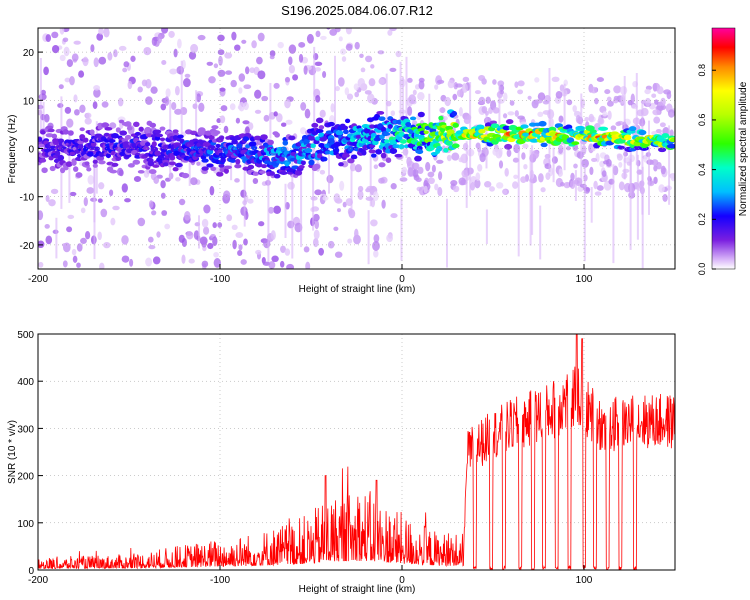 Image resolution: width=750 pixels, height=600 pixels. Describe the element at coordinates (584, 580) in the screenshot. I see `x-tick-label: 100` at that location.